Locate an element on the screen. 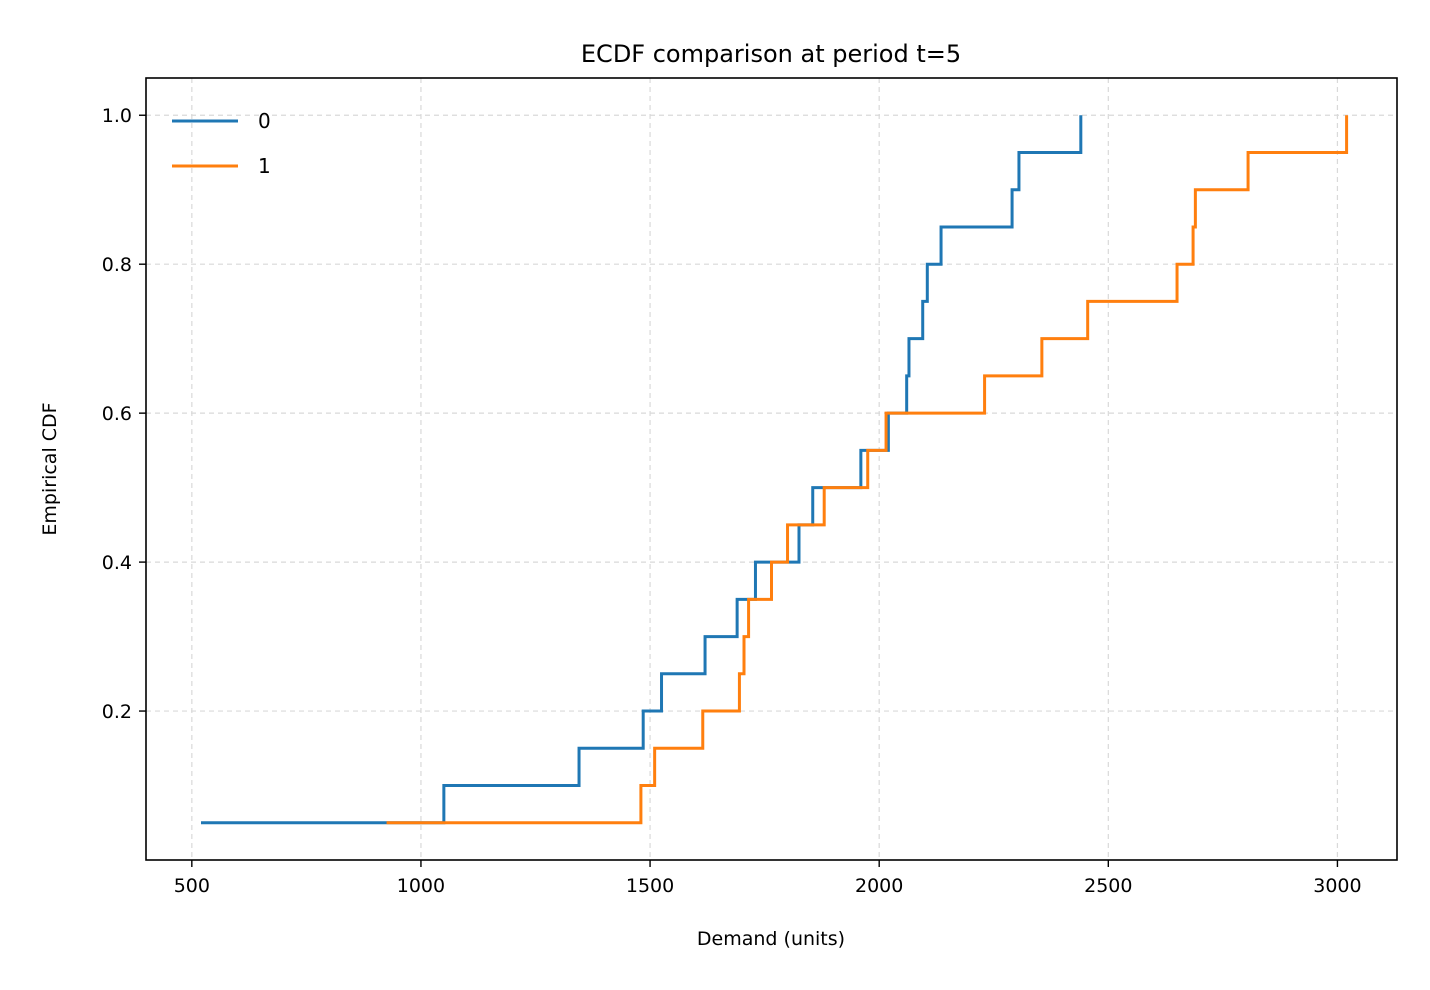 Image resolution: width=1430 pixels, height=990 pixels. y-tick-label: 0.2 is located at coordinates (117, 712).